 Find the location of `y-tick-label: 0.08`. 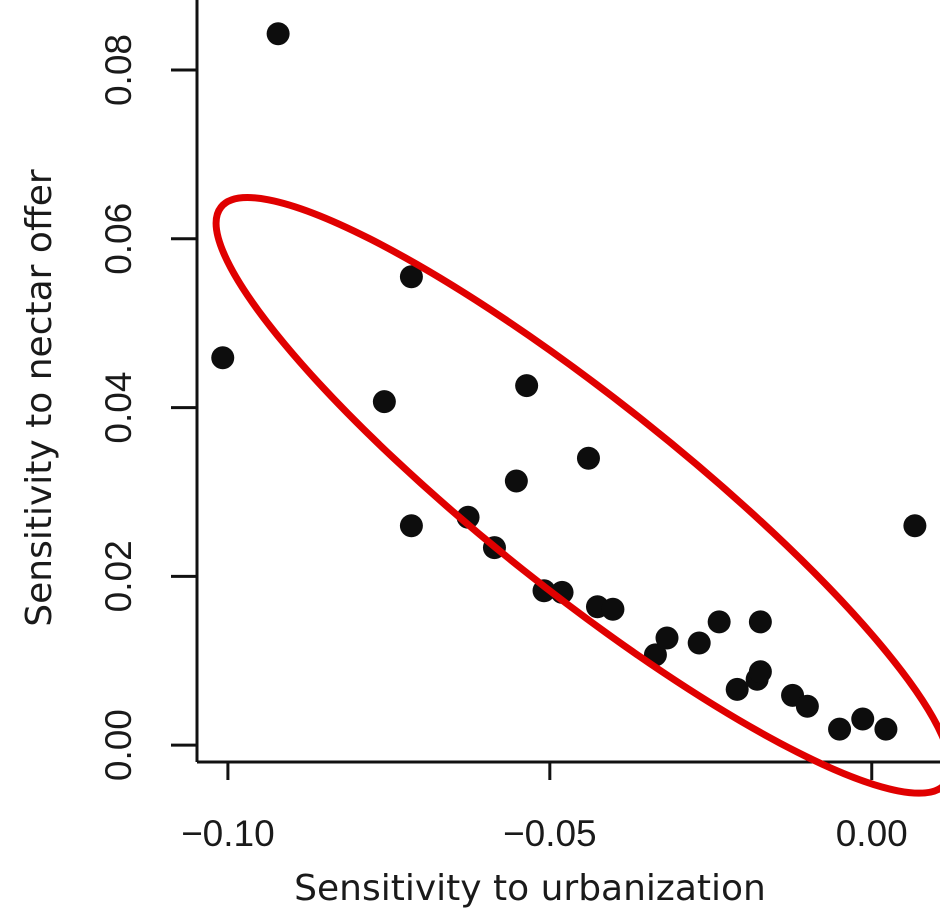

y-tick-label: 0.08 is located at coordinates (118, 70).